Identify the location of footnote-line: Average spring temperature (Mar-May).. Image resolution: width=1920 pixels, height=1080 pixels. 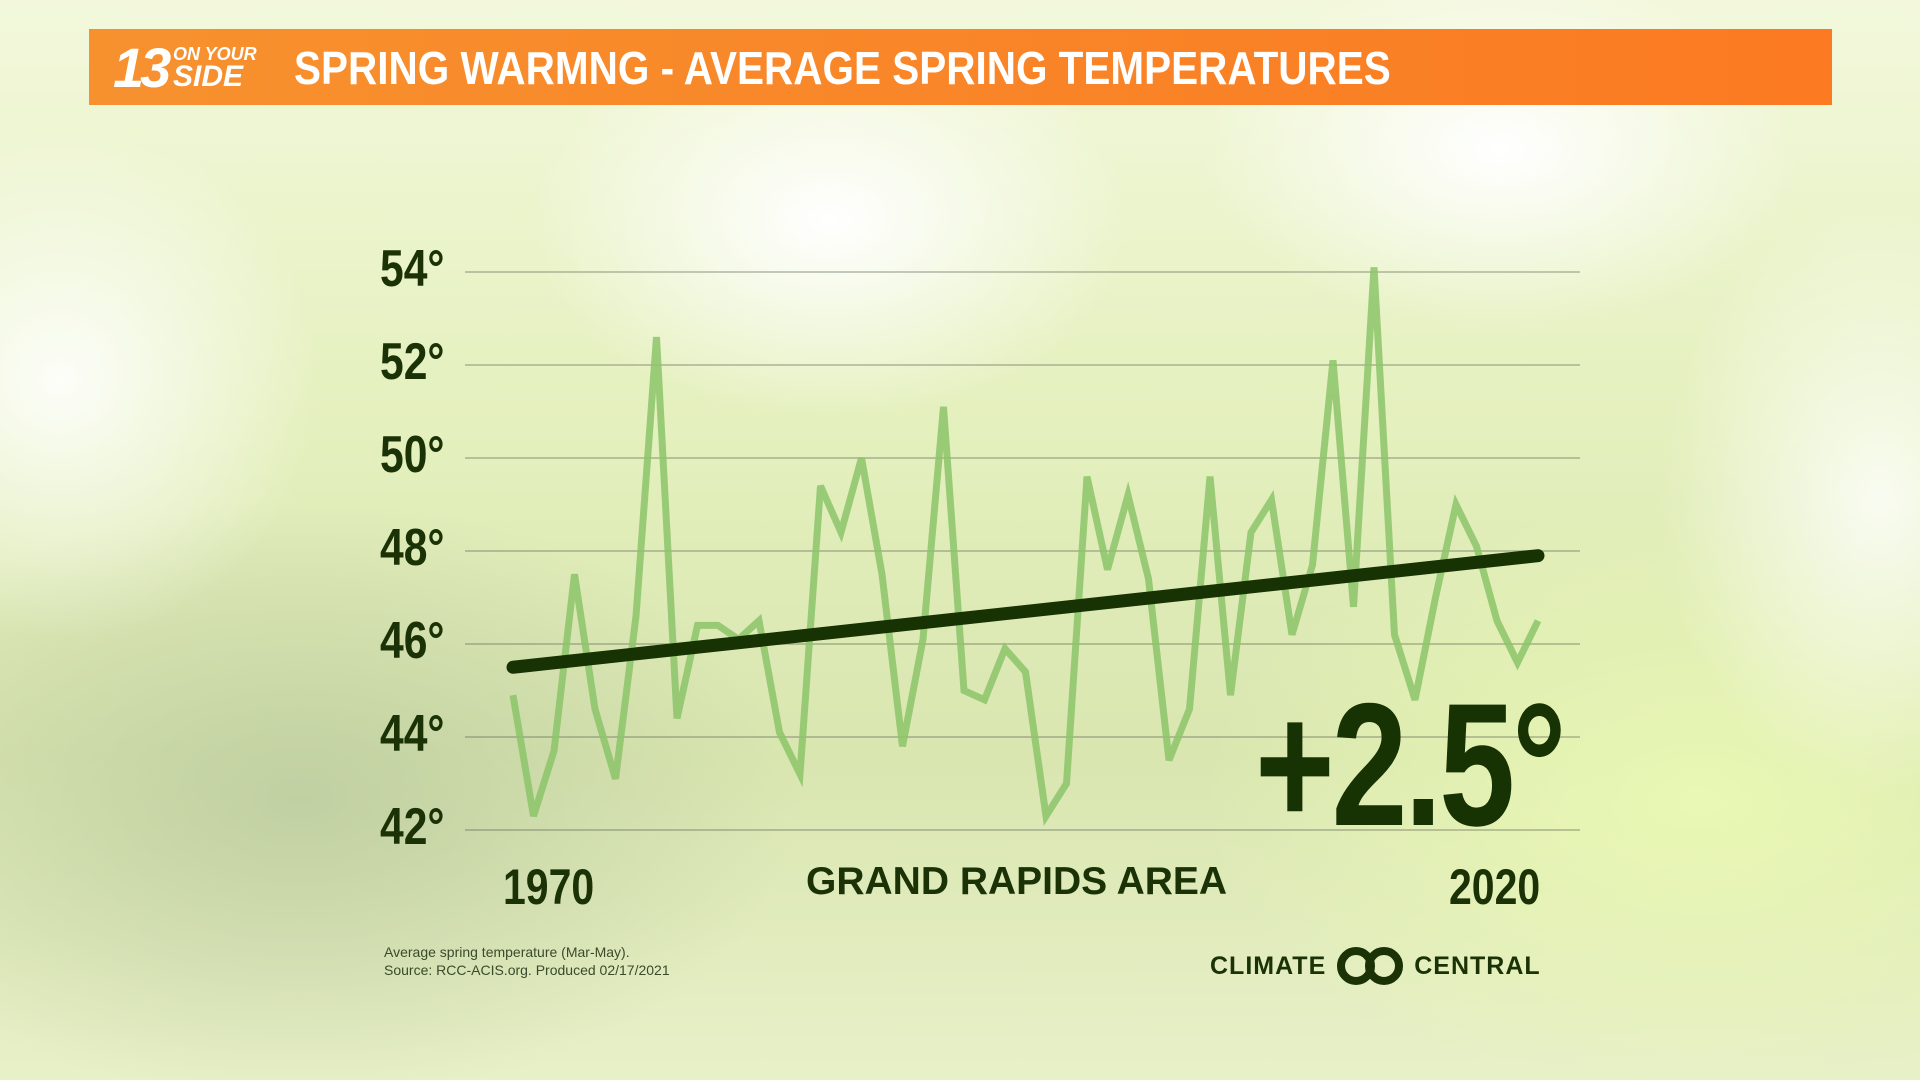
(507, 952).